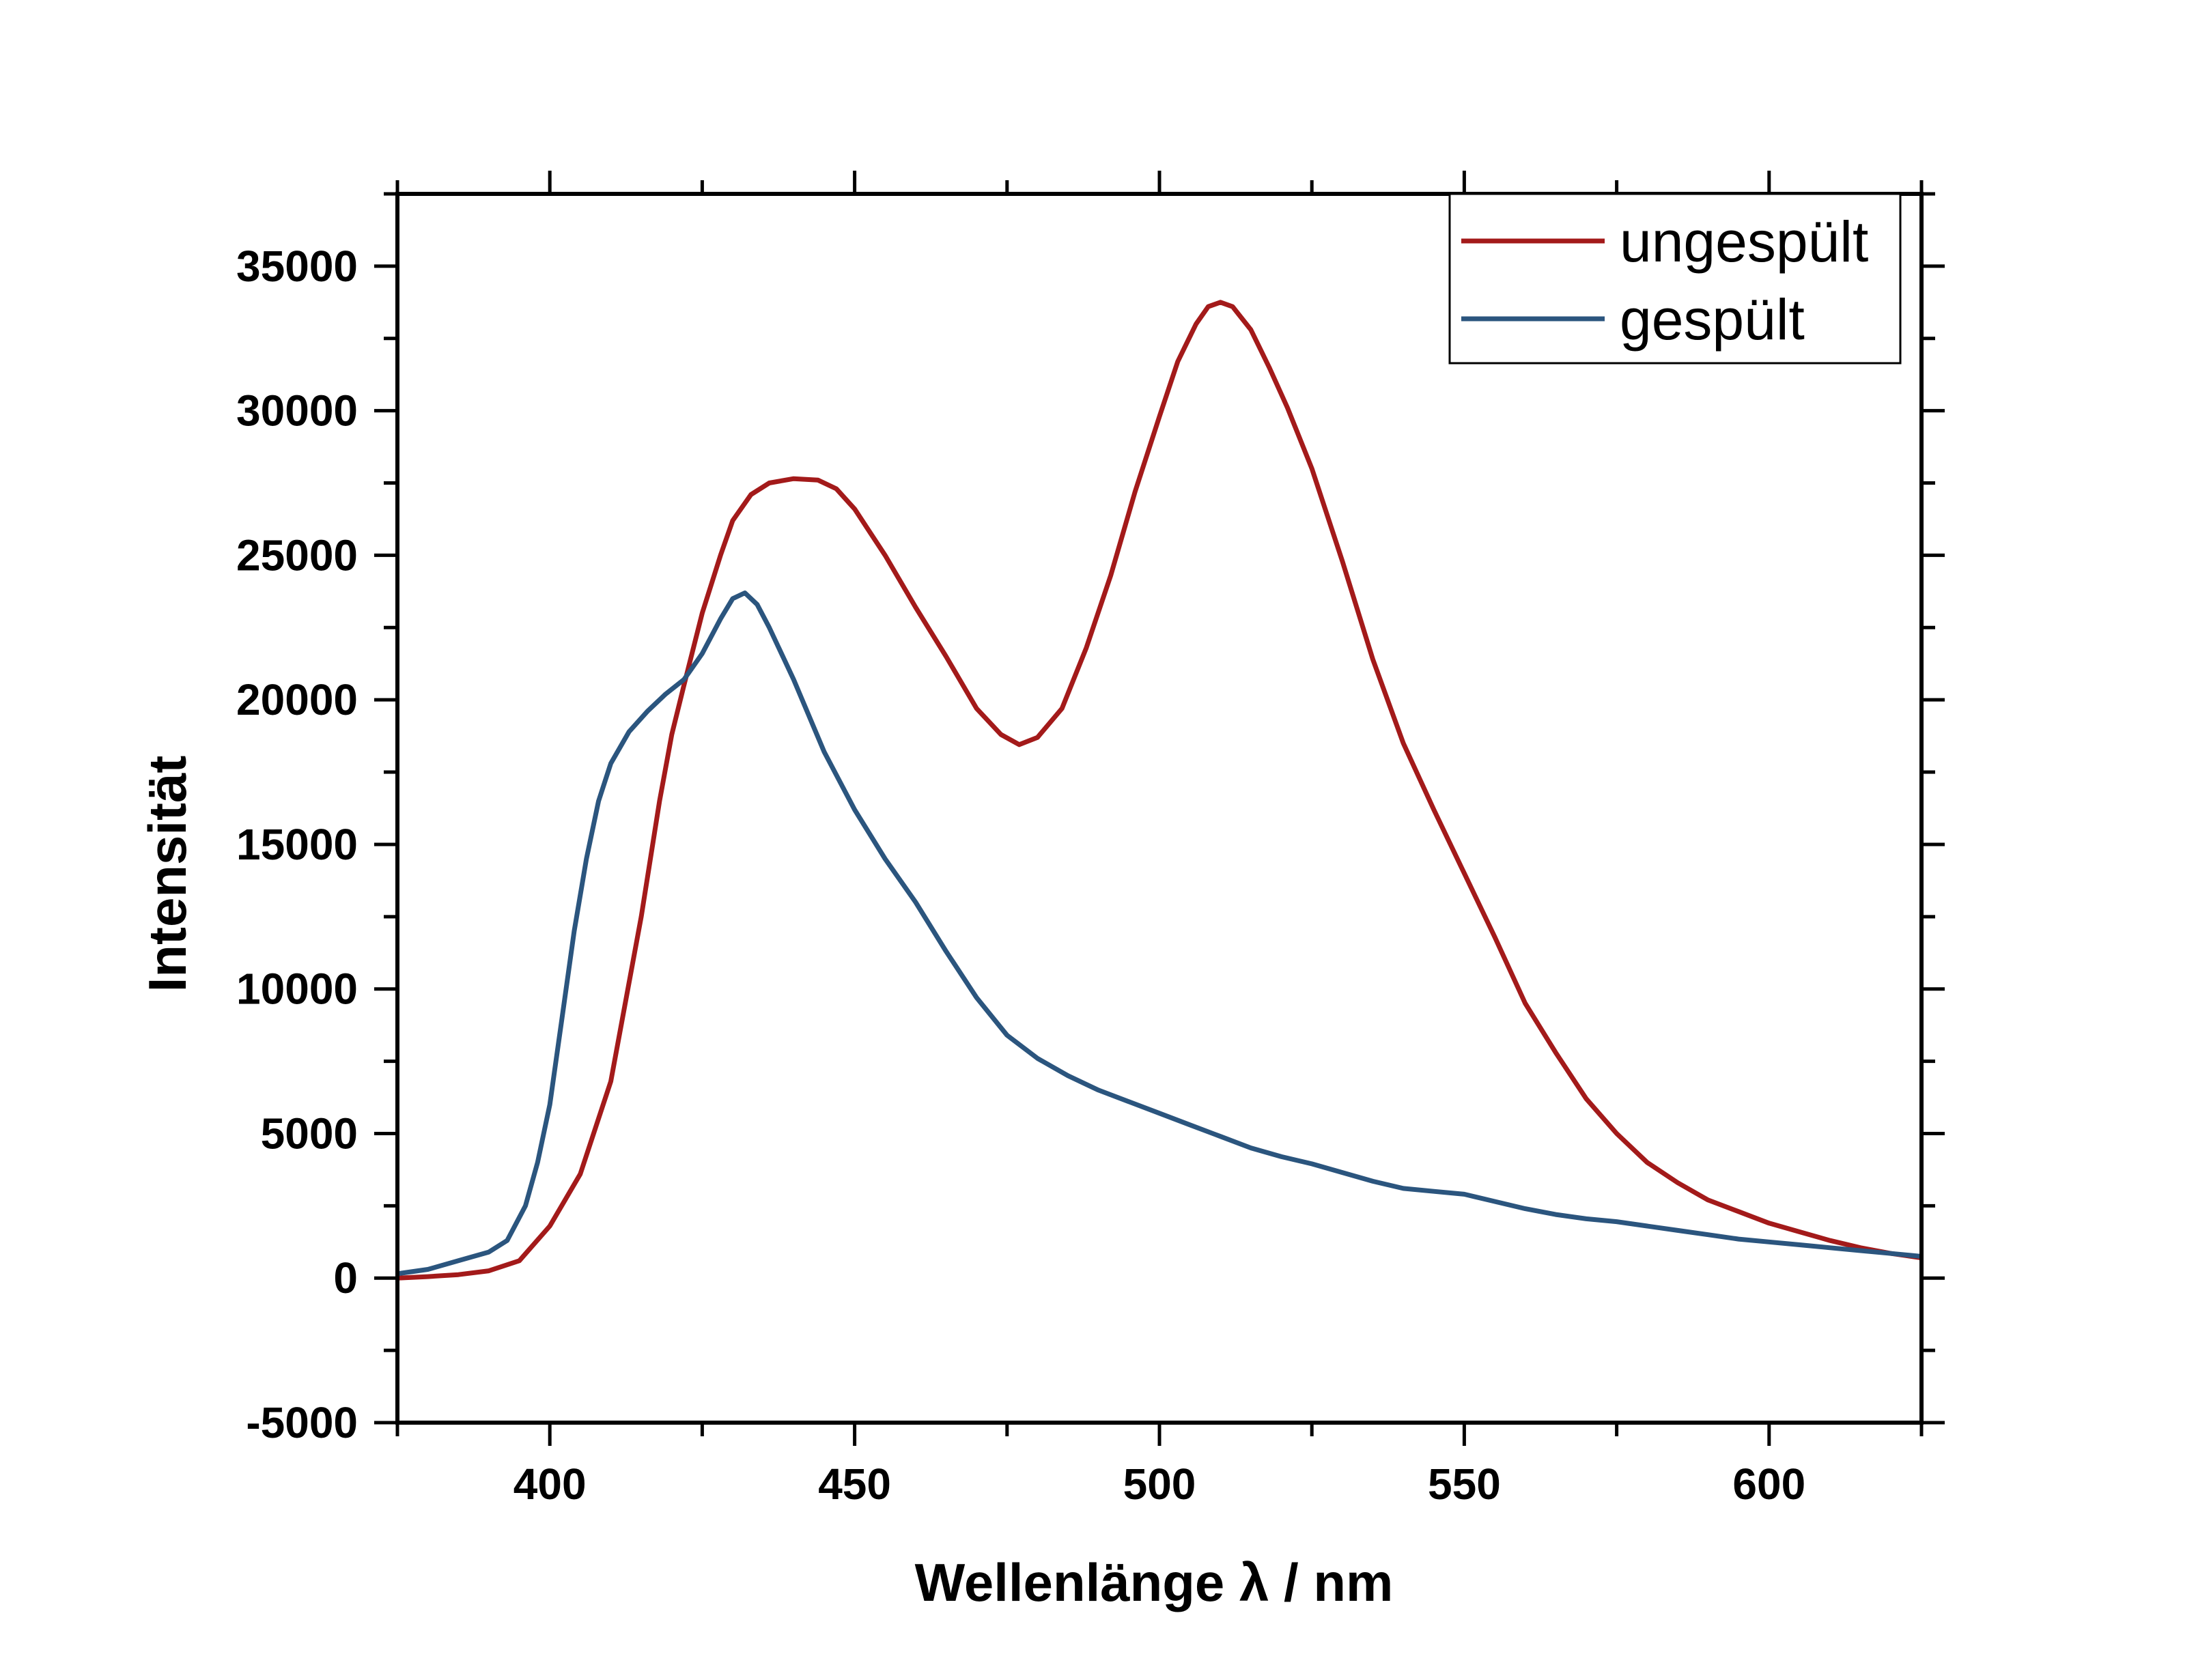 Image resolution: width=2196 pixels, height=1680 pixels. I want to click on x-tick-label: 550, so click(1464, 1484).